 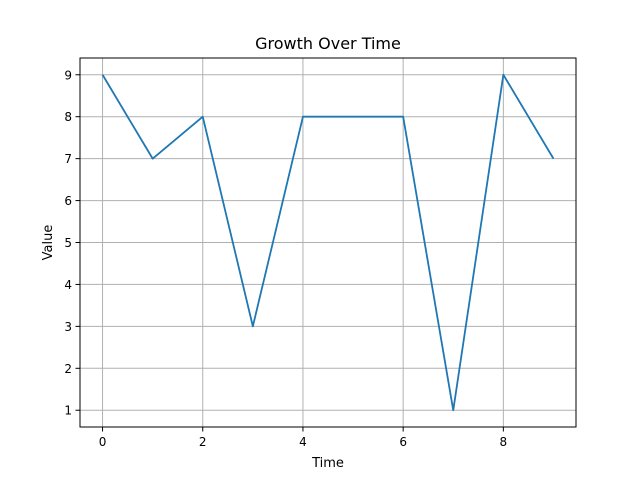 What do you see at coordinates (68, 327) in the screenshot?
I see `y-tick-label: 3` at bounding box center [68, 327].